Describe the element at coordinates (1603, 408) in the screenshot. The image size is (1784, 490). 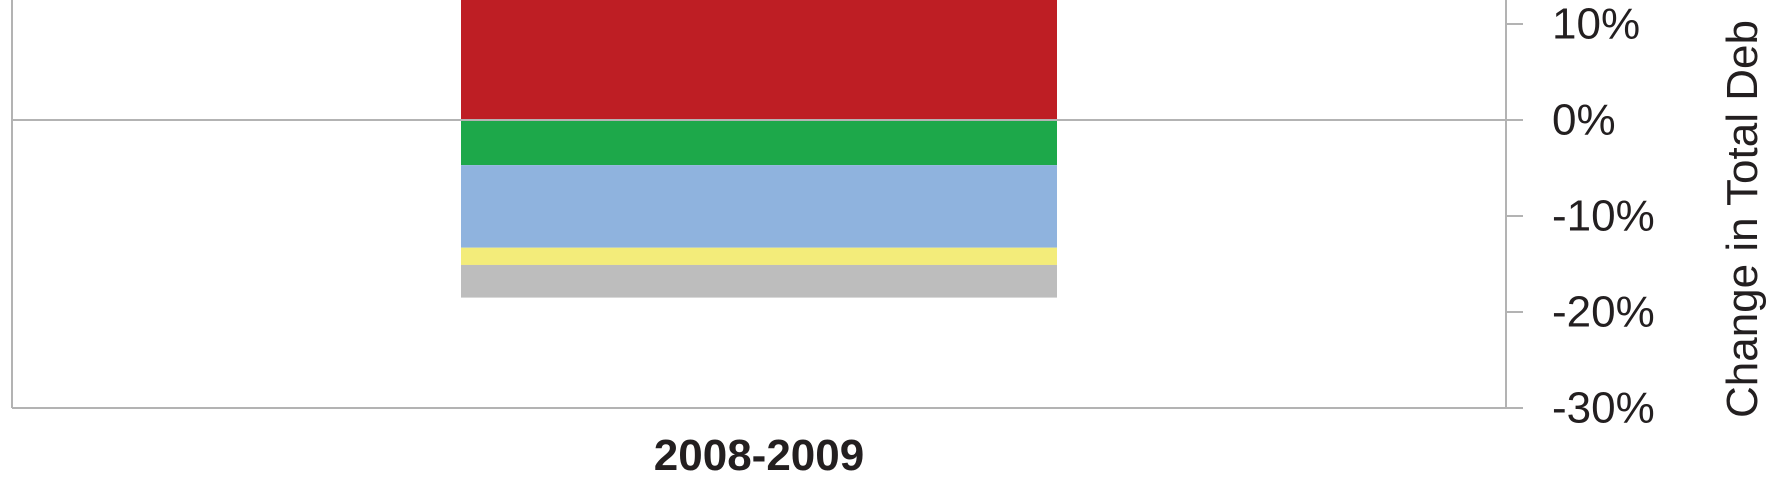
I see `y-tick-label: -30%` at that location.